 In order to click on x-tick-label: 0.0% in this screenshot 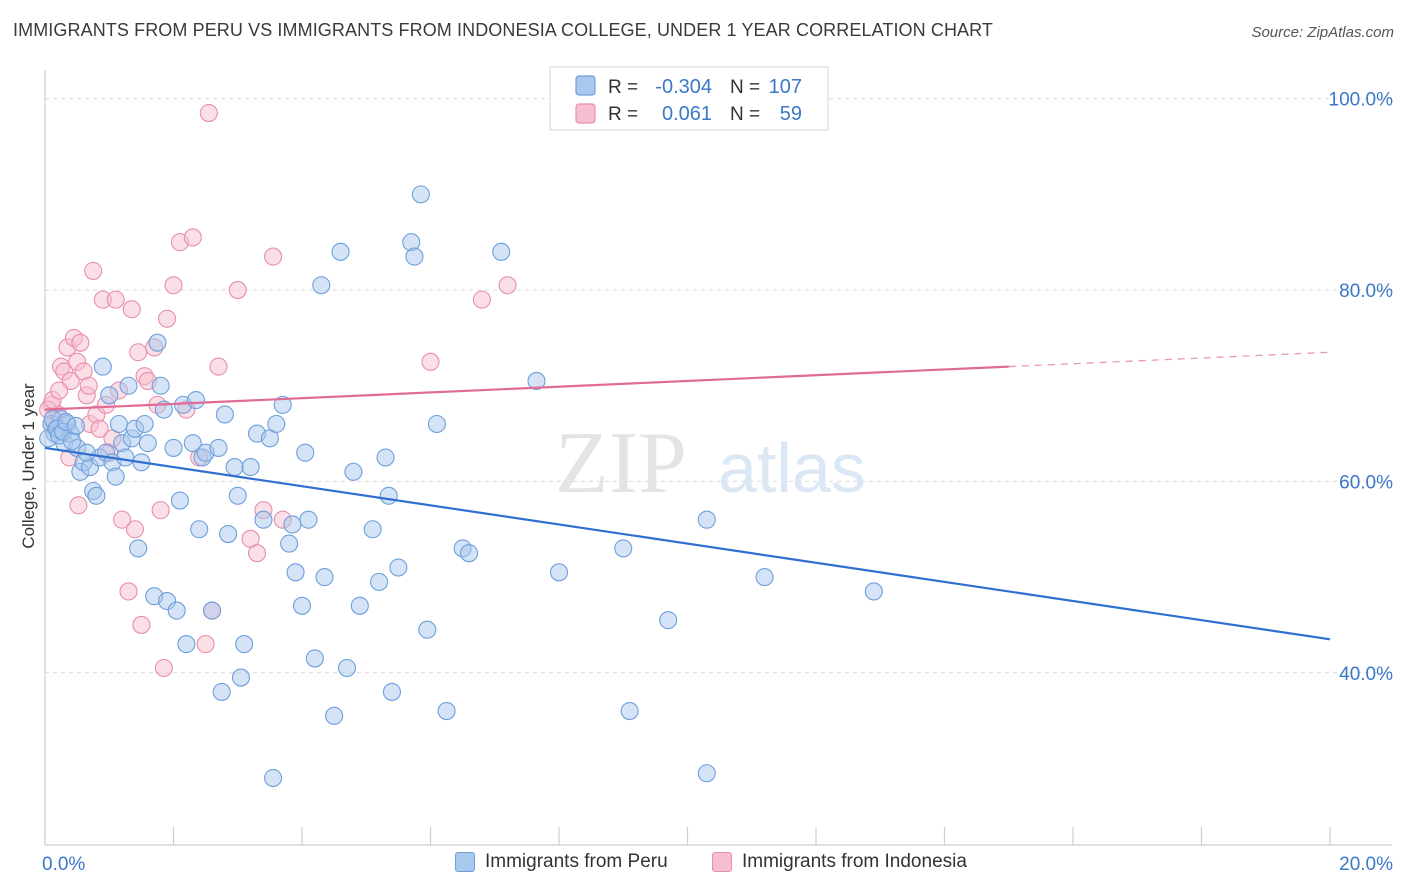, I will do `click(63, 864)`.